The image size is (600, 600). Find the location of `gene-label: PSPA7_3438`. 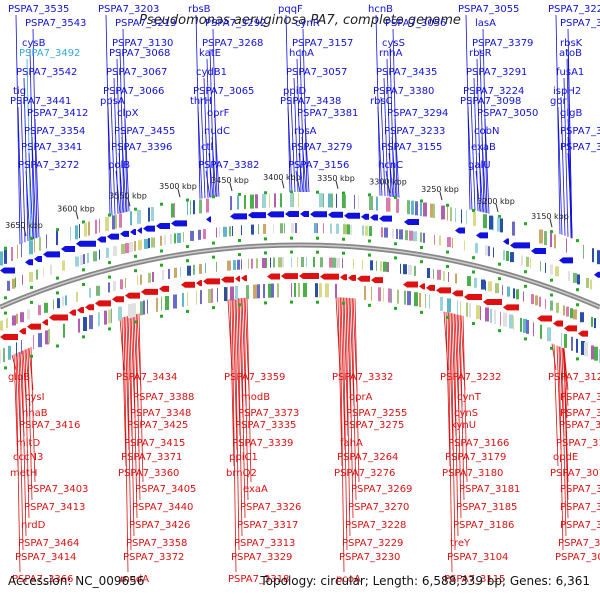

gene-label: PSPA7_3438 is located at coordinates (310, 101).